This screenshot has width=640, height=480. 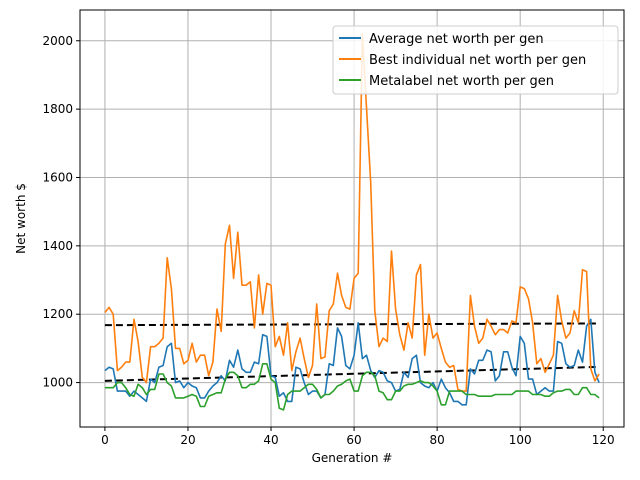 I want to click on y-axis-label: Net worth $, so click(x=21, y=218).